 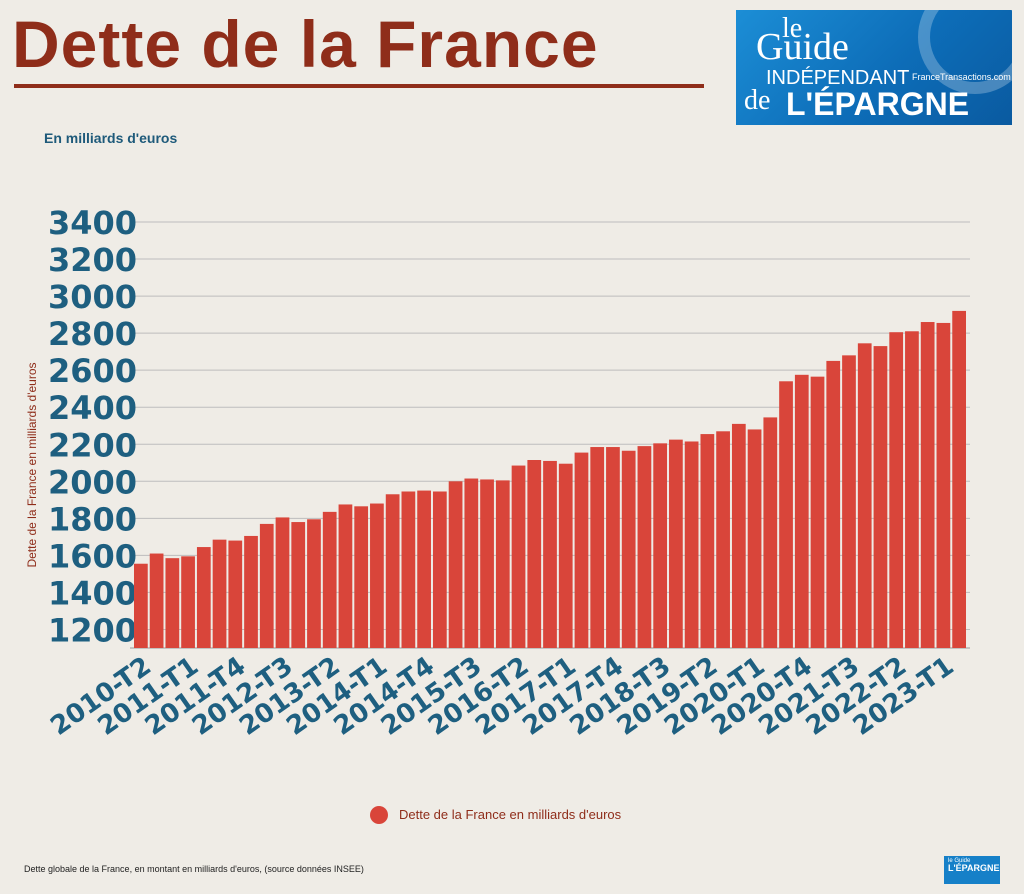 What do you see at coordinates (359, 86) in the screenshot?
I see `title-underline` at bounding box center [359, 86].